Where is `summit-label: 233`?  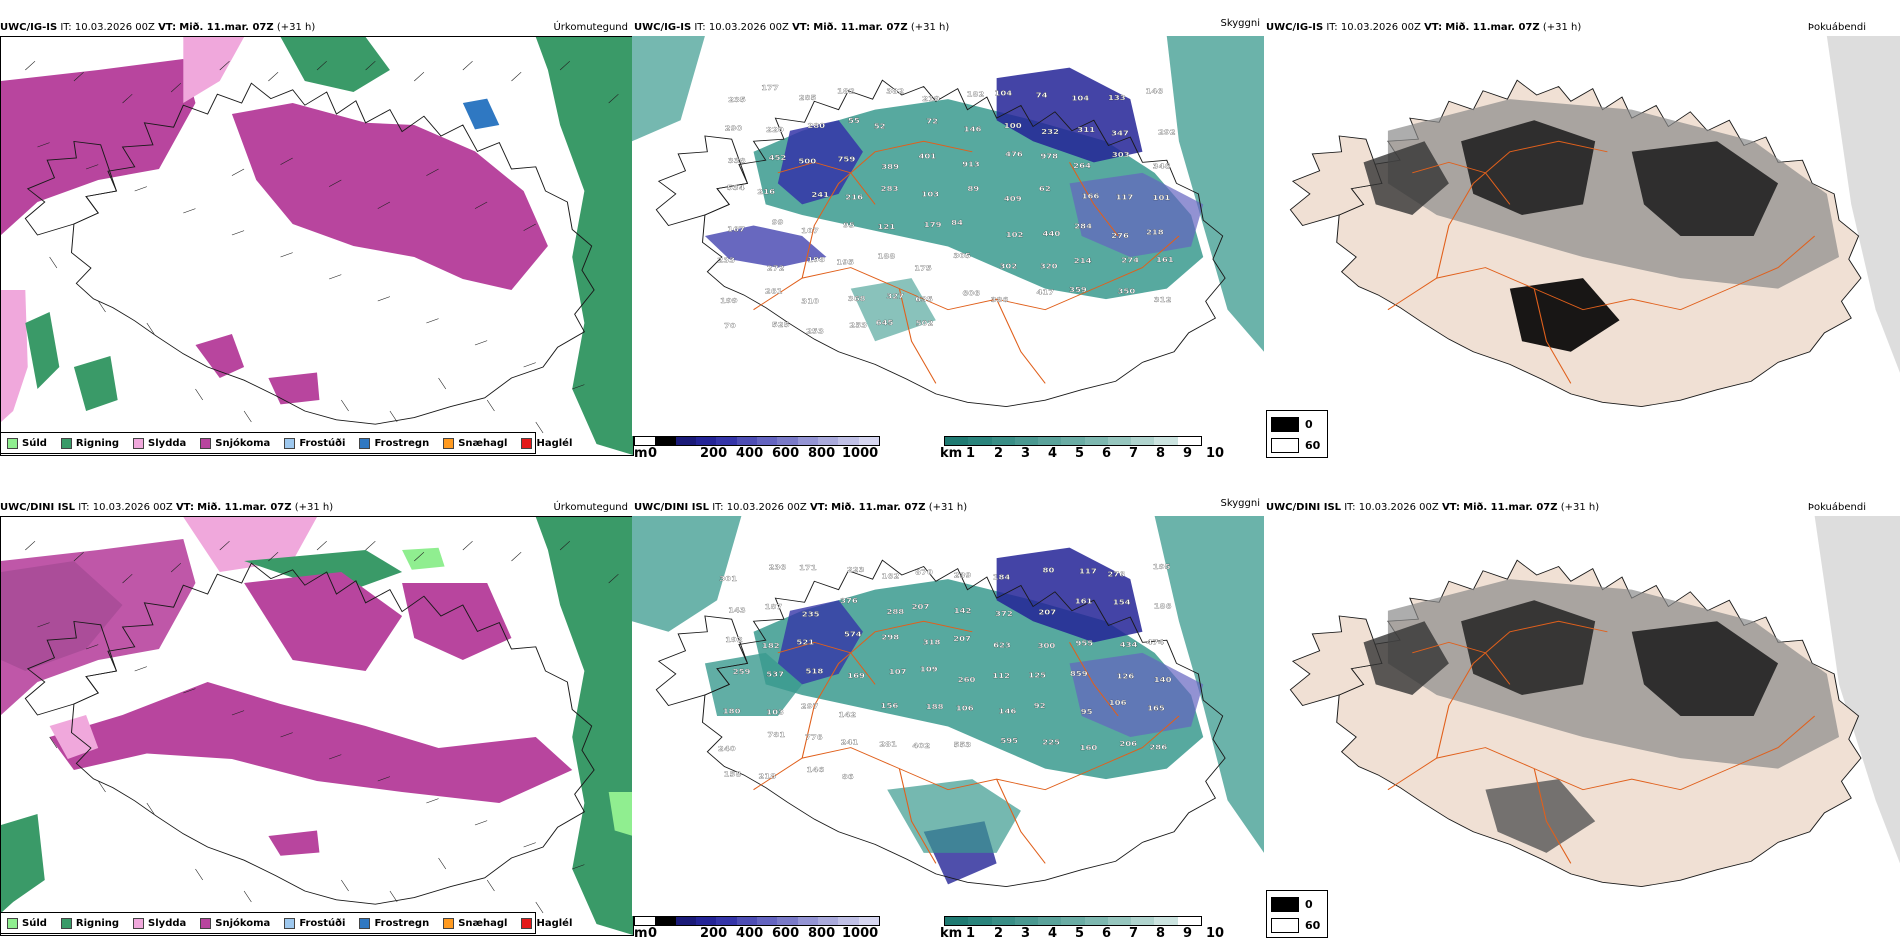
summit-label: 233 is located at coordinates (726, 260).